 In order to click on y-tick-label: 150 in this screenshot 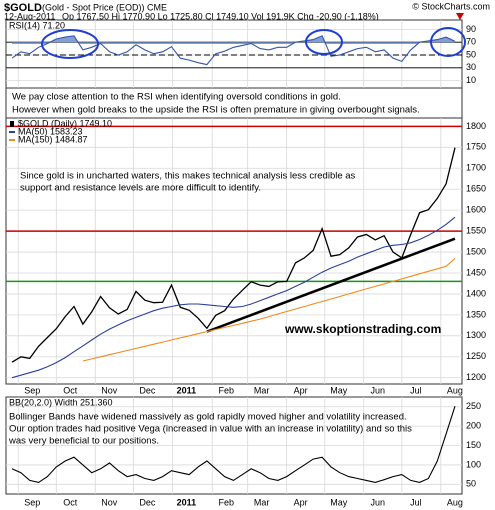, I will do `click(473, 445)`.